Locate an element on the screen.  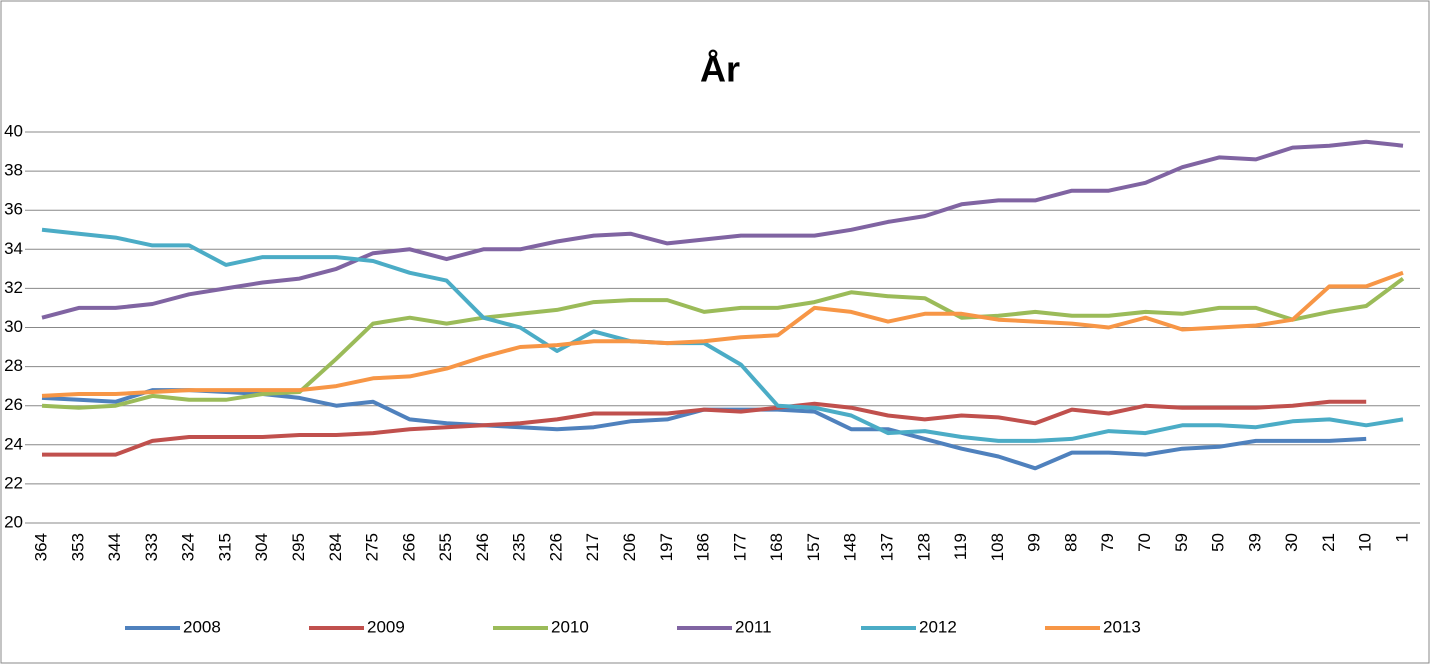
x-tick-label: 186 is located at coordinates (703, 547).